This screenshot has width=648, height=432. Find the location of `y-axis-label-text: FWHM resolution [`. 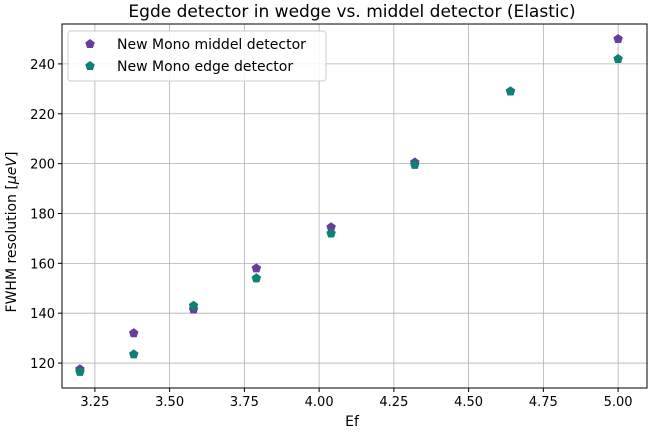

y-axis-label-text: FWHM resolution [ is located at coordinates (12, 248).